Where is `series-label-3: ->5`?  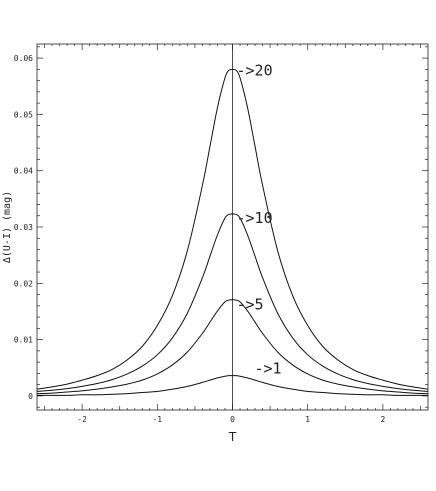
series-label-3: ->5 is located at coordinates (250, 305).